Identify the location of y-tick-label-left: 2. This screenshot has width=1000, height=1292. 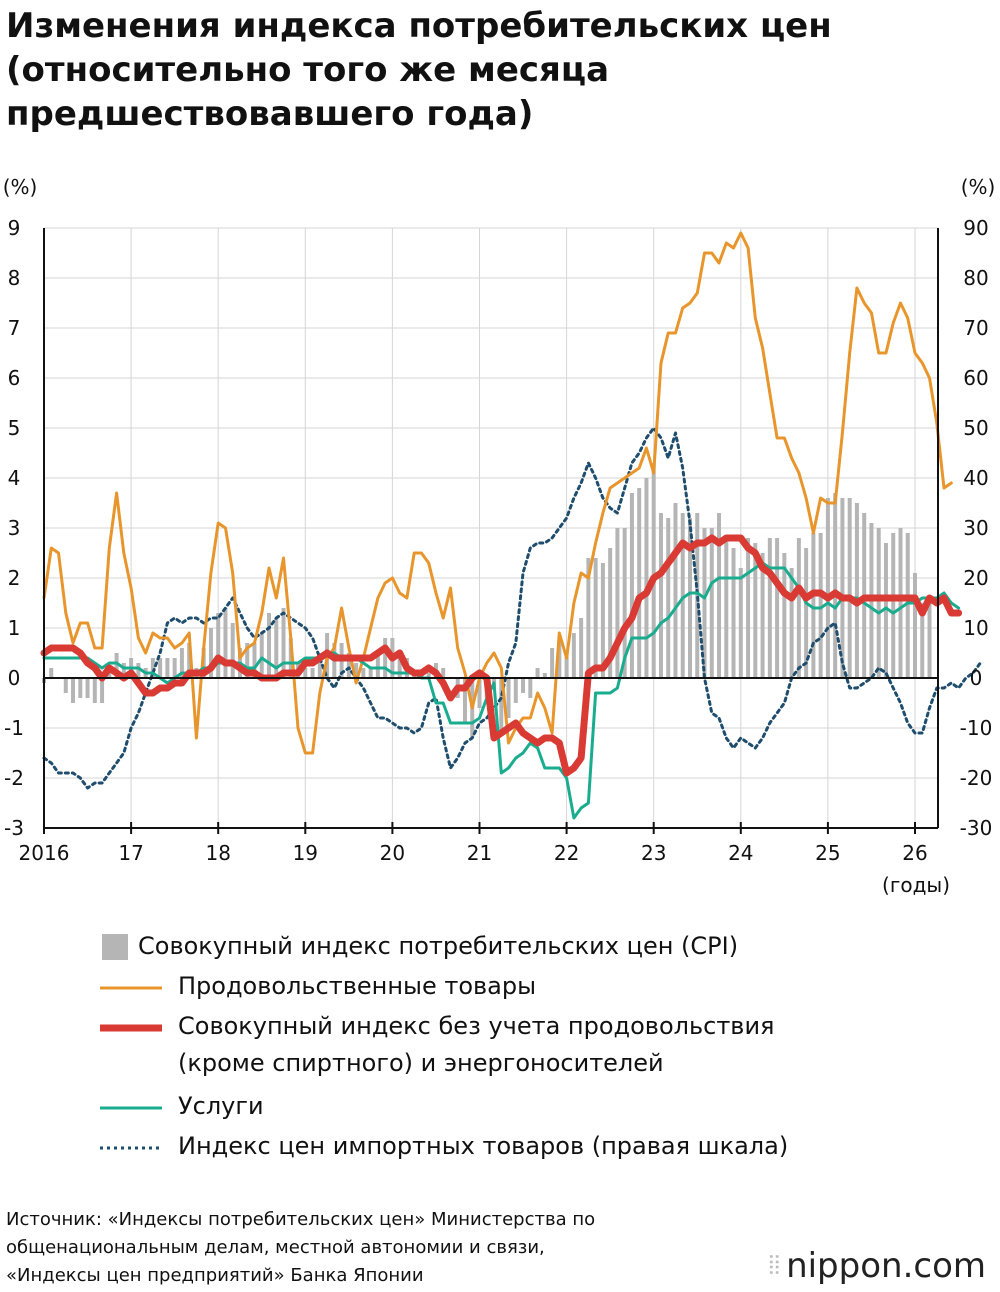
(14, 578).